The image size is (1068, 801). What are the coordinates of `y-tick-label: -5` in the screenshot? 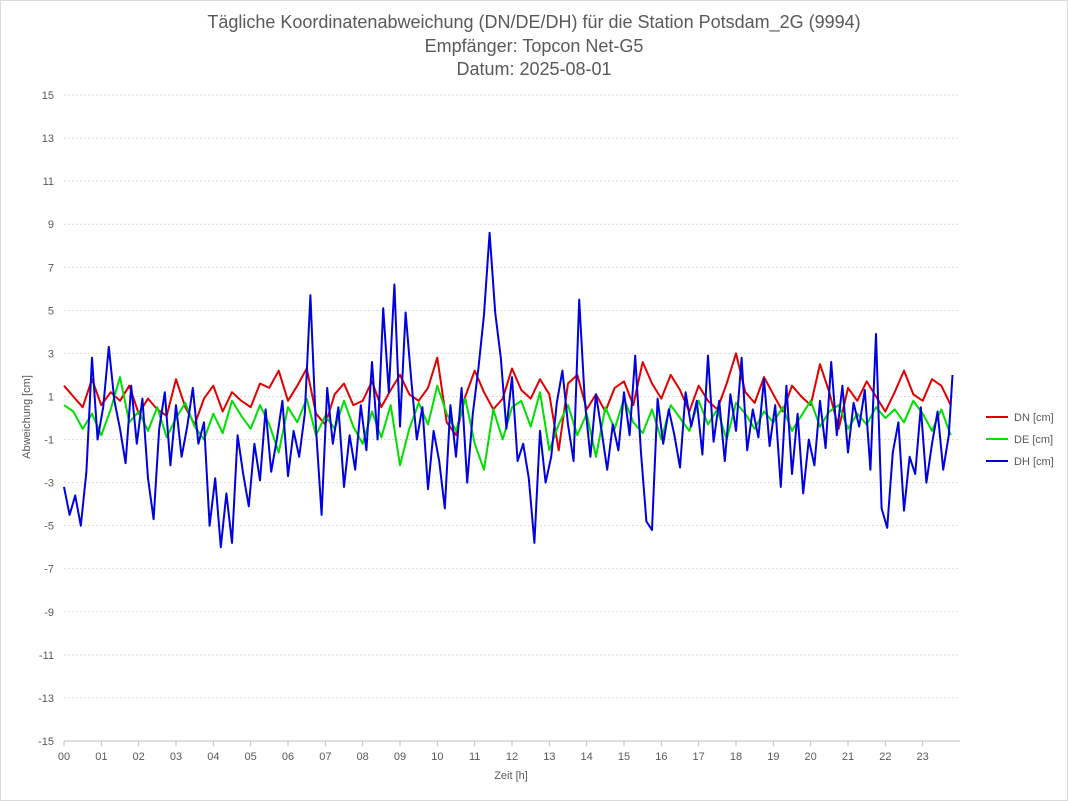 It's located at (49, 527).